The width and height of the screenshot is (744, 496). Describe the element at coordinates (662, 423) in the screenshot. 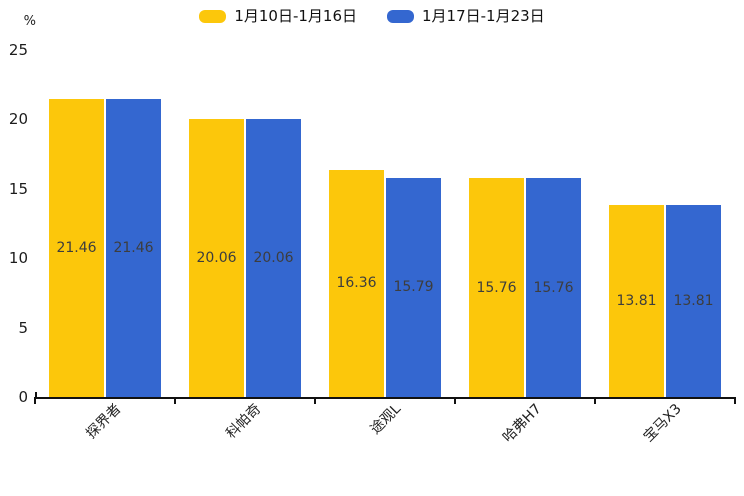

I see `x-axis-category-label: 宝马X3` at that location.